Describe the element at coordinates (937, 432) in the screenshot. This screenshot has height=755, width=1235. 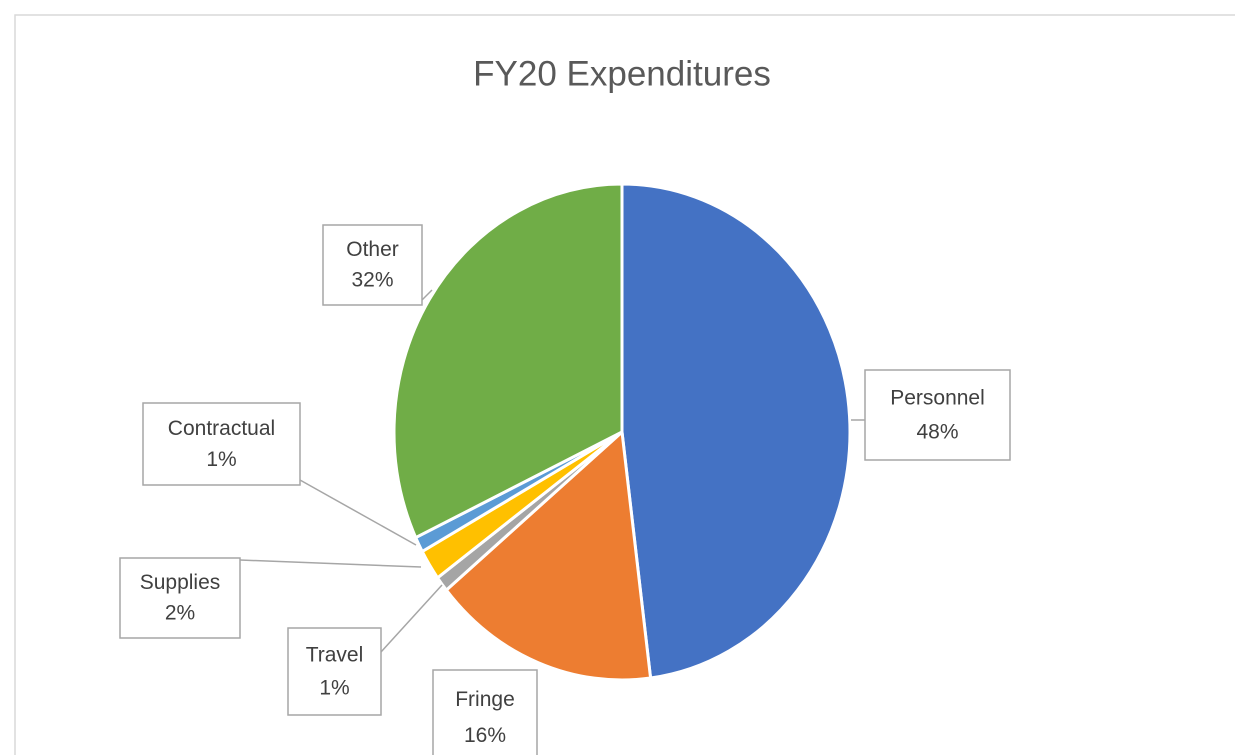
I see `value-label: 48%` at that location.